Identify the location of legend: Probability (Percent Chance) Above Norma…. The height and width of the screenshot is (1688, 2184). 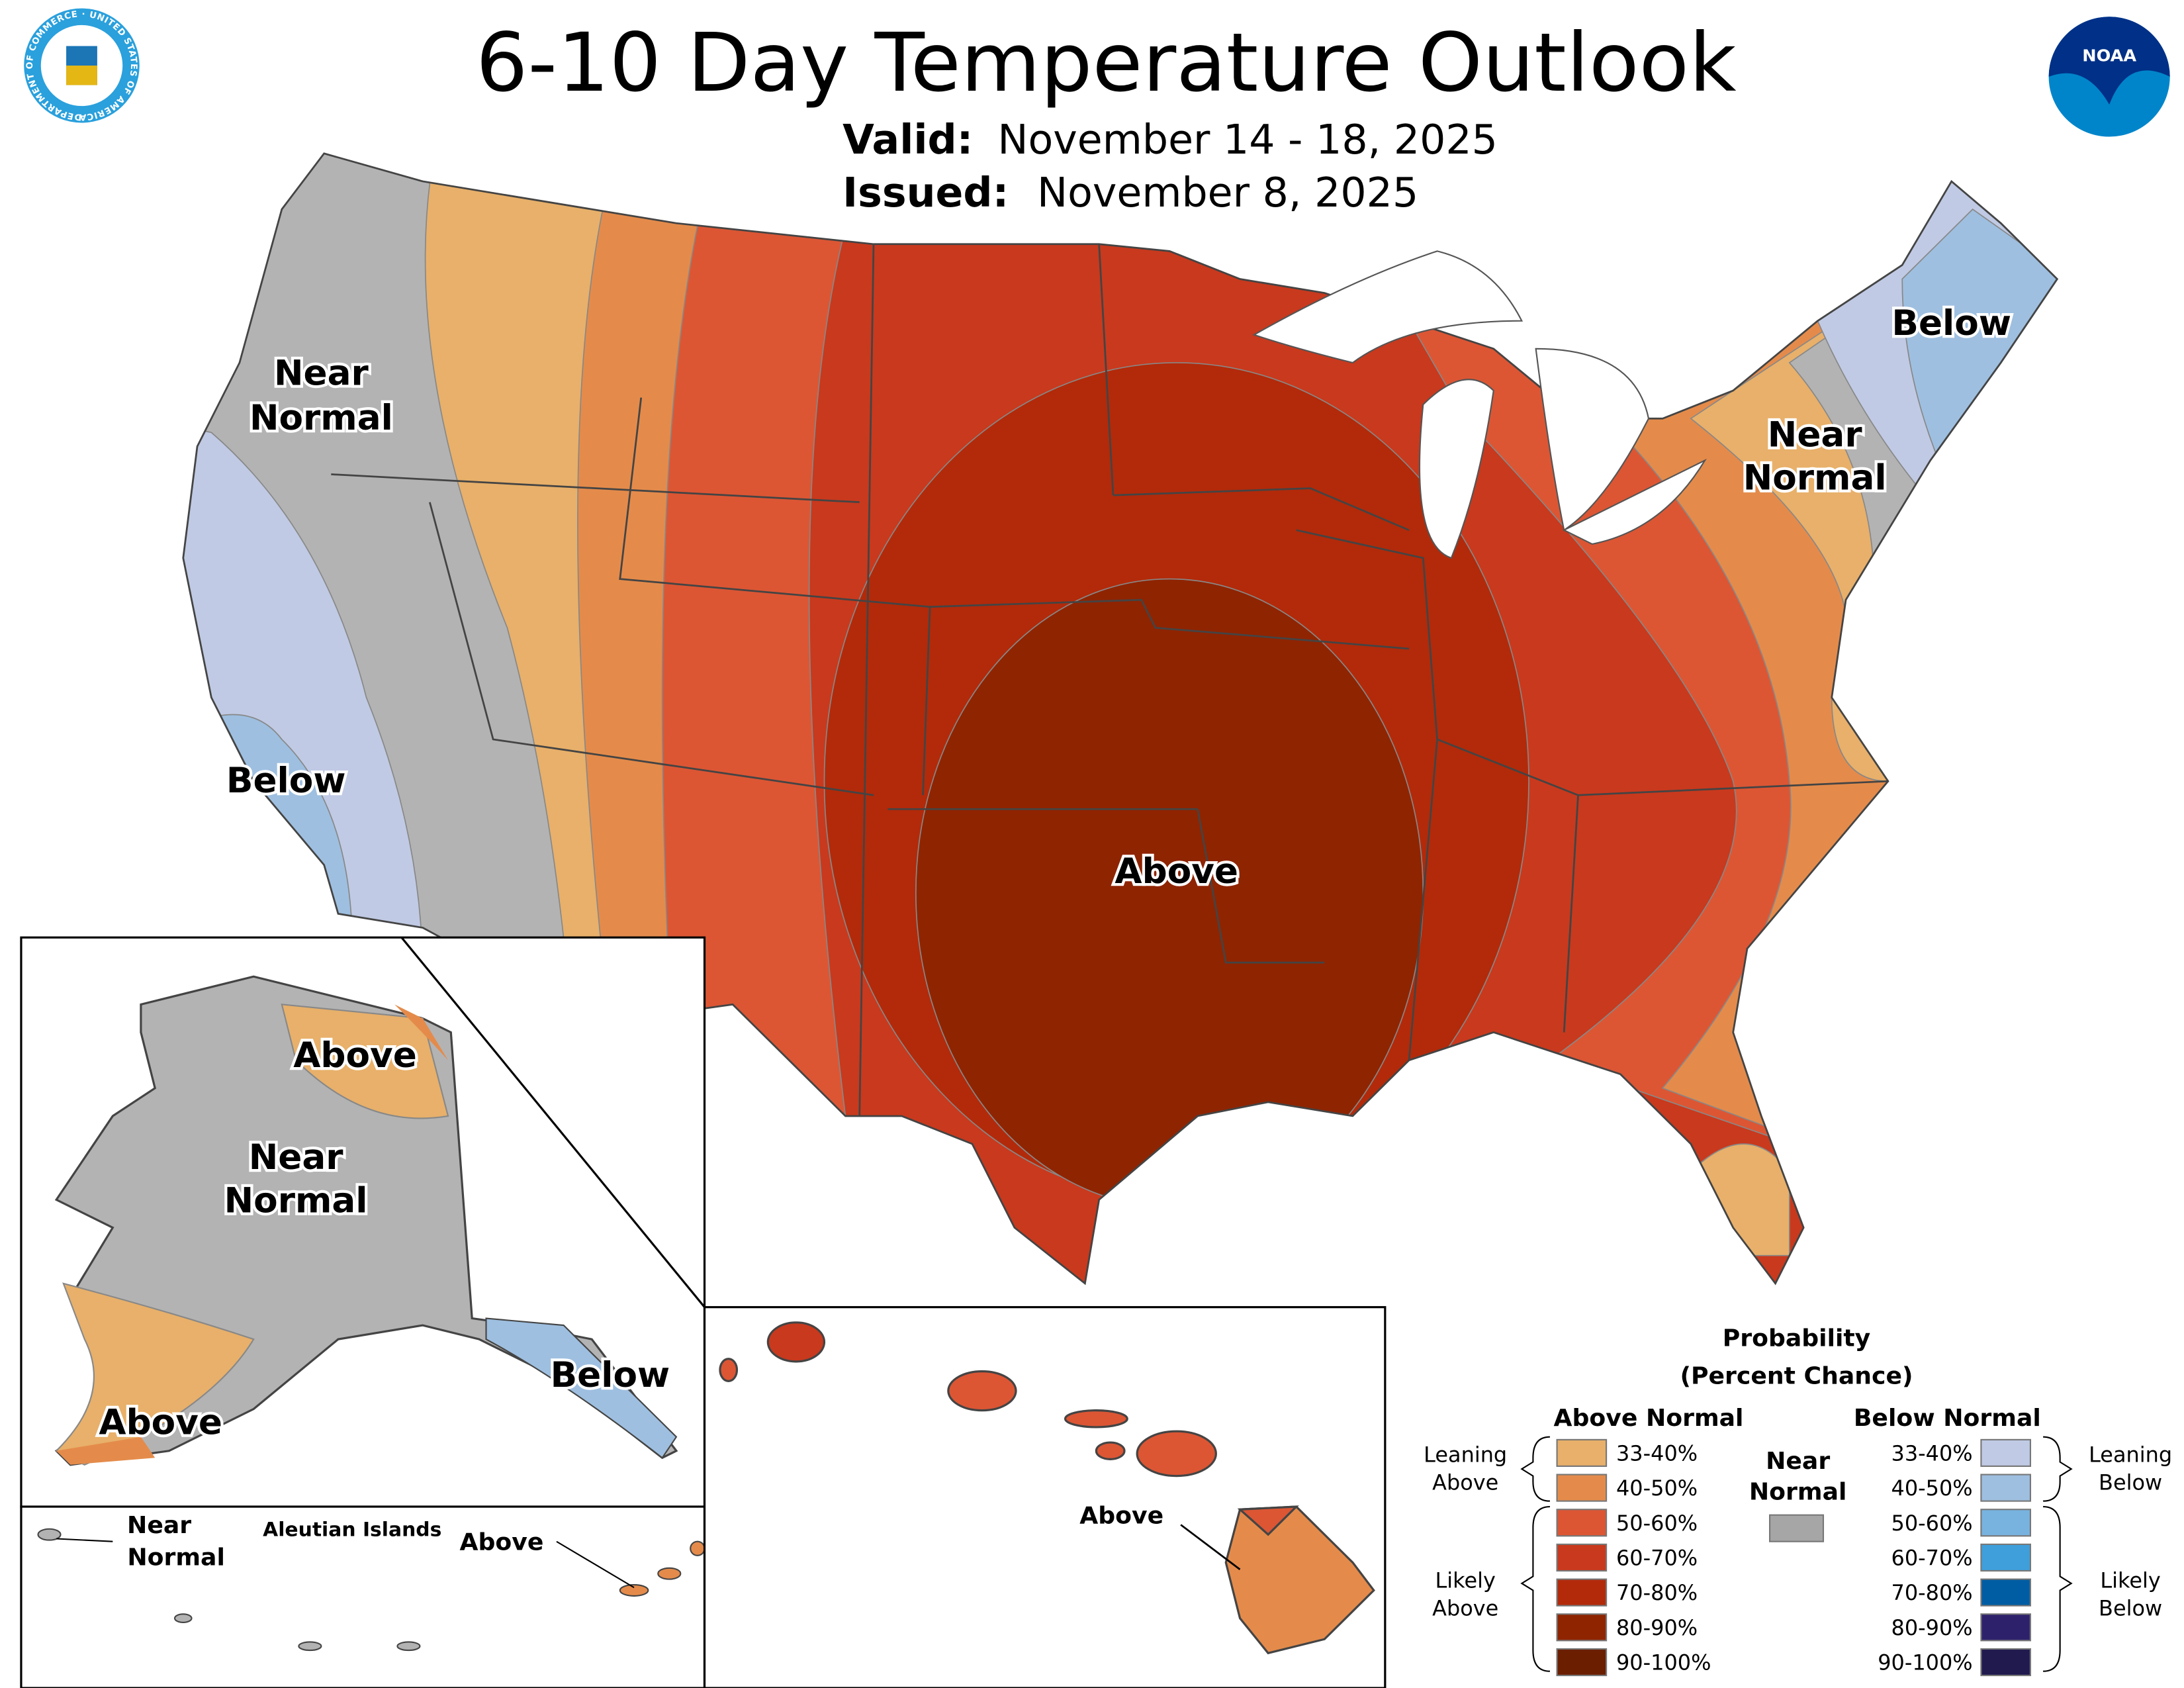
(1798, 1501).